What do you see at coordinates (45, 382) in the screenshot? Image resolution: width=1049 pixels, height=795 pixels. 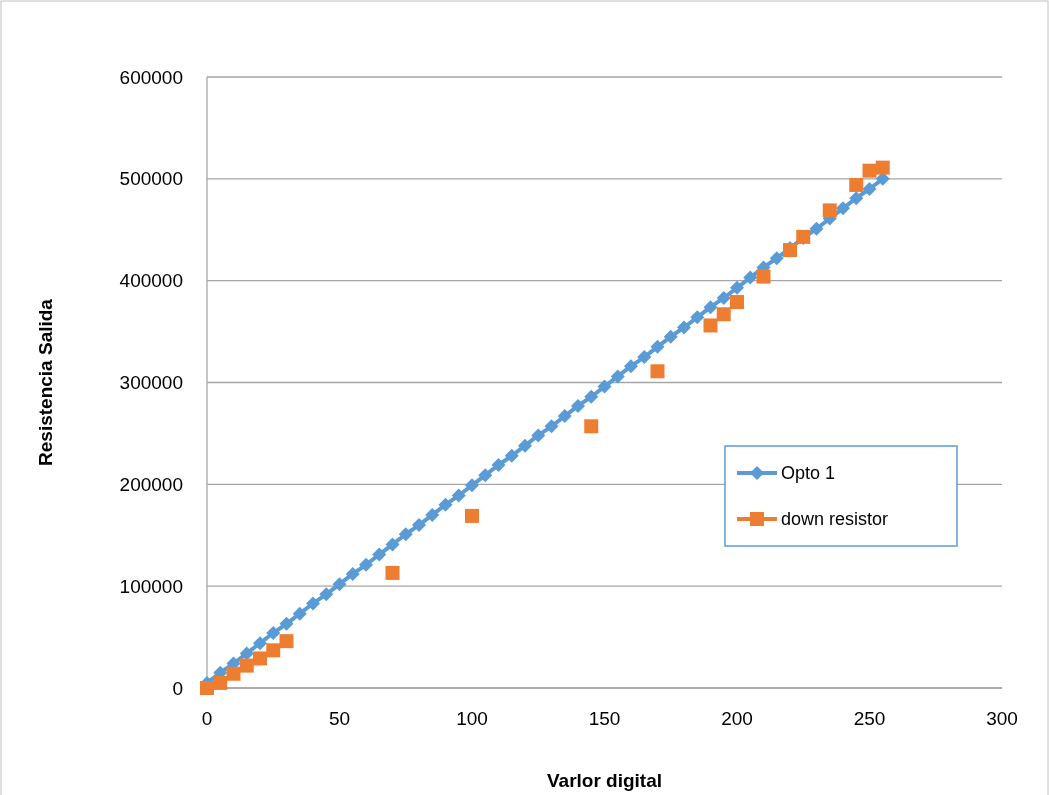 I see `y-axis-title: Resistencia Salida` at bounding box center [45, 382].